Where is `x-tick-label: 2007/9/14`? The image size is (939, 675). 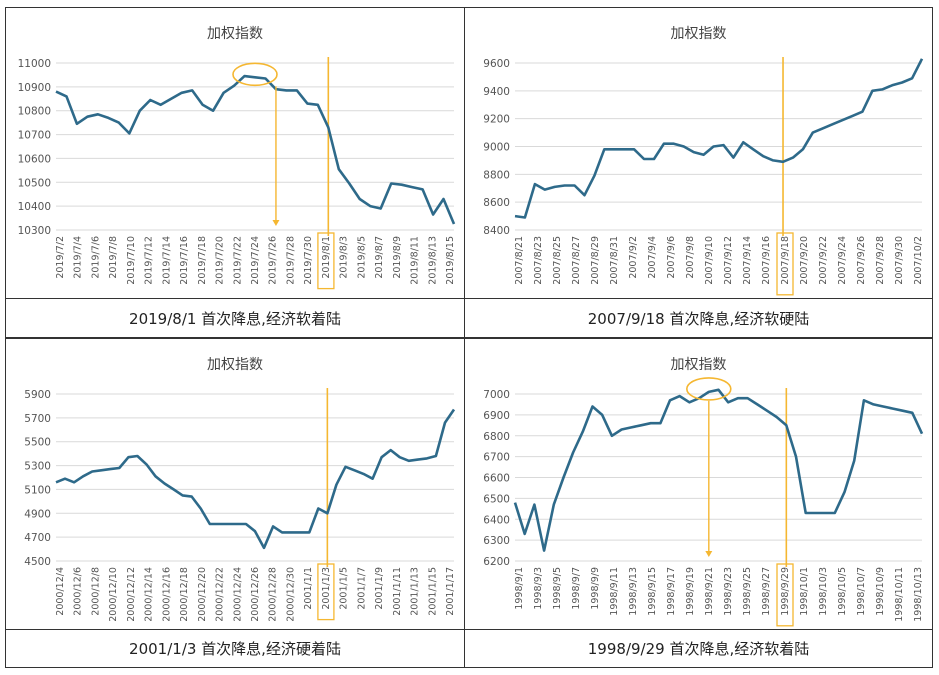 x-tick-label: 2007/9/14 is located at coordinates (747, 260).